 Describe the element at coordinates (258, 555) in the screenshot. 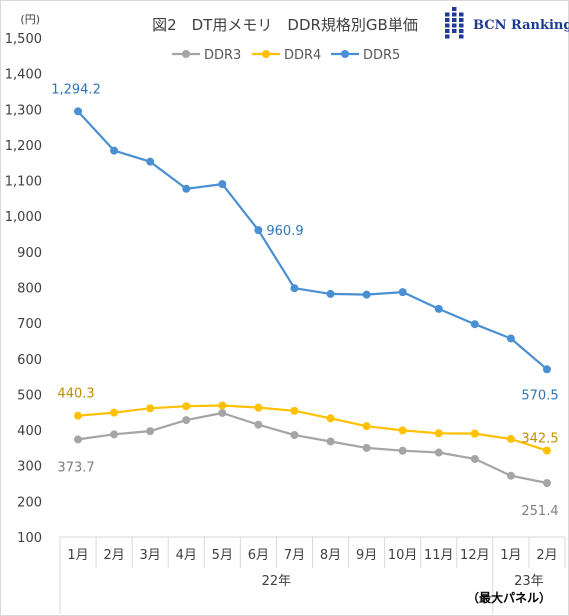

I see `x-tick-label: 6月` at that location.